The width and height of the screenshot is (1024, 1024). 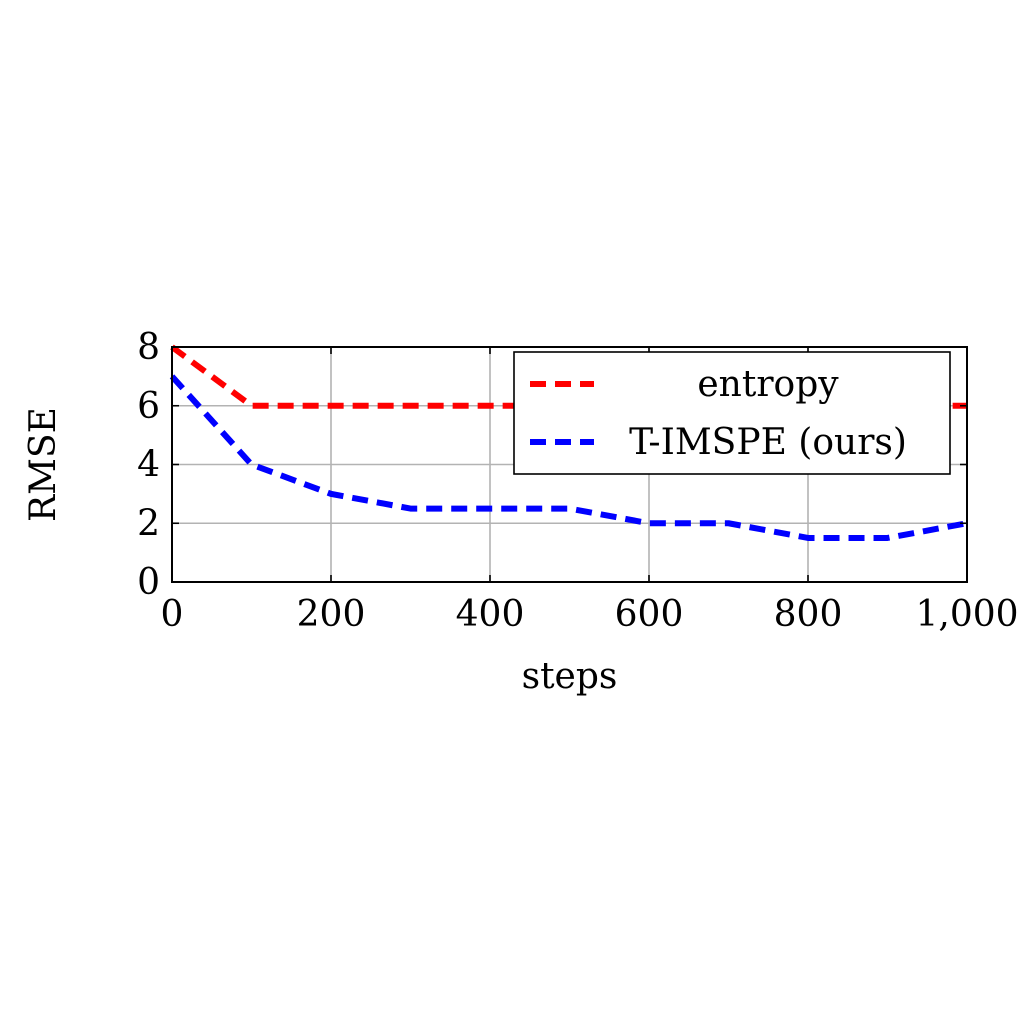 I want to click on y-tick-label: 6, so click(x=148, y=406).